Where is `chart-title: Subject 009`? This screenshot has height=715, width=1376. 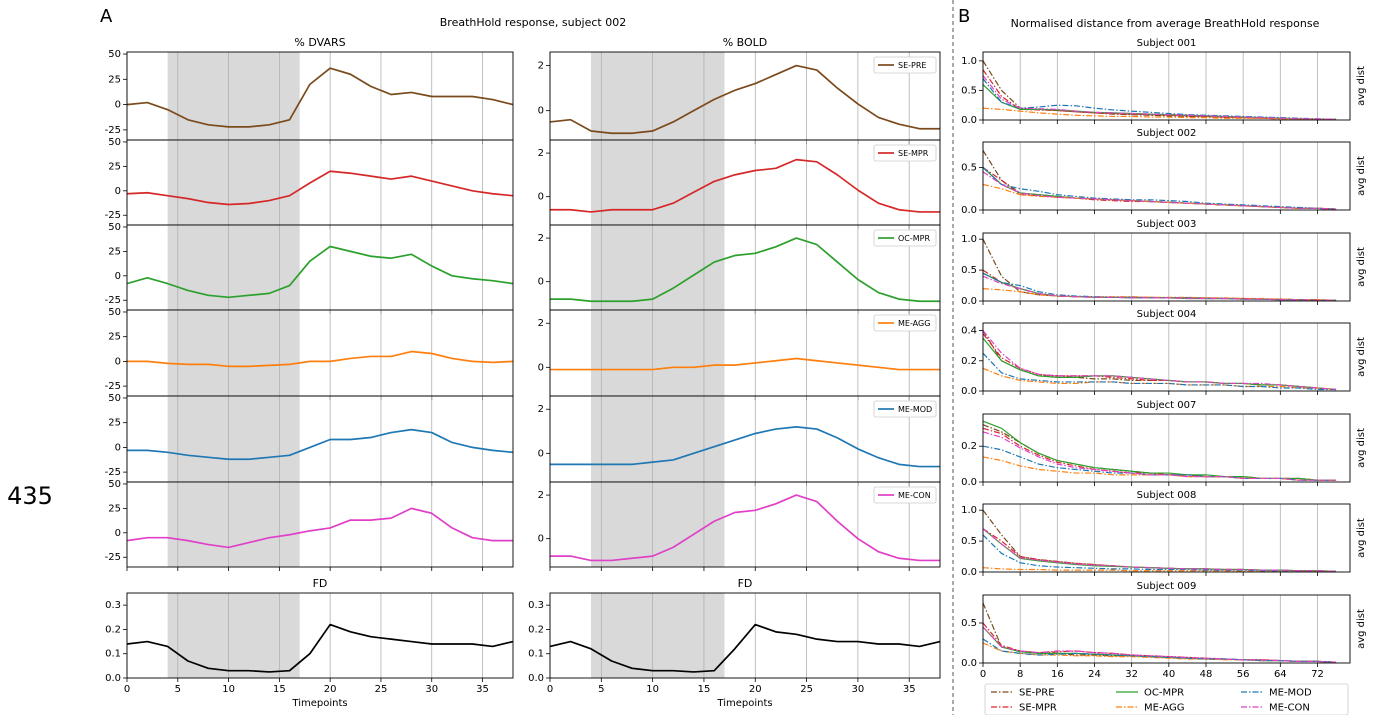
chart-title: Subject 009 is located at coordinates (1167, 586).